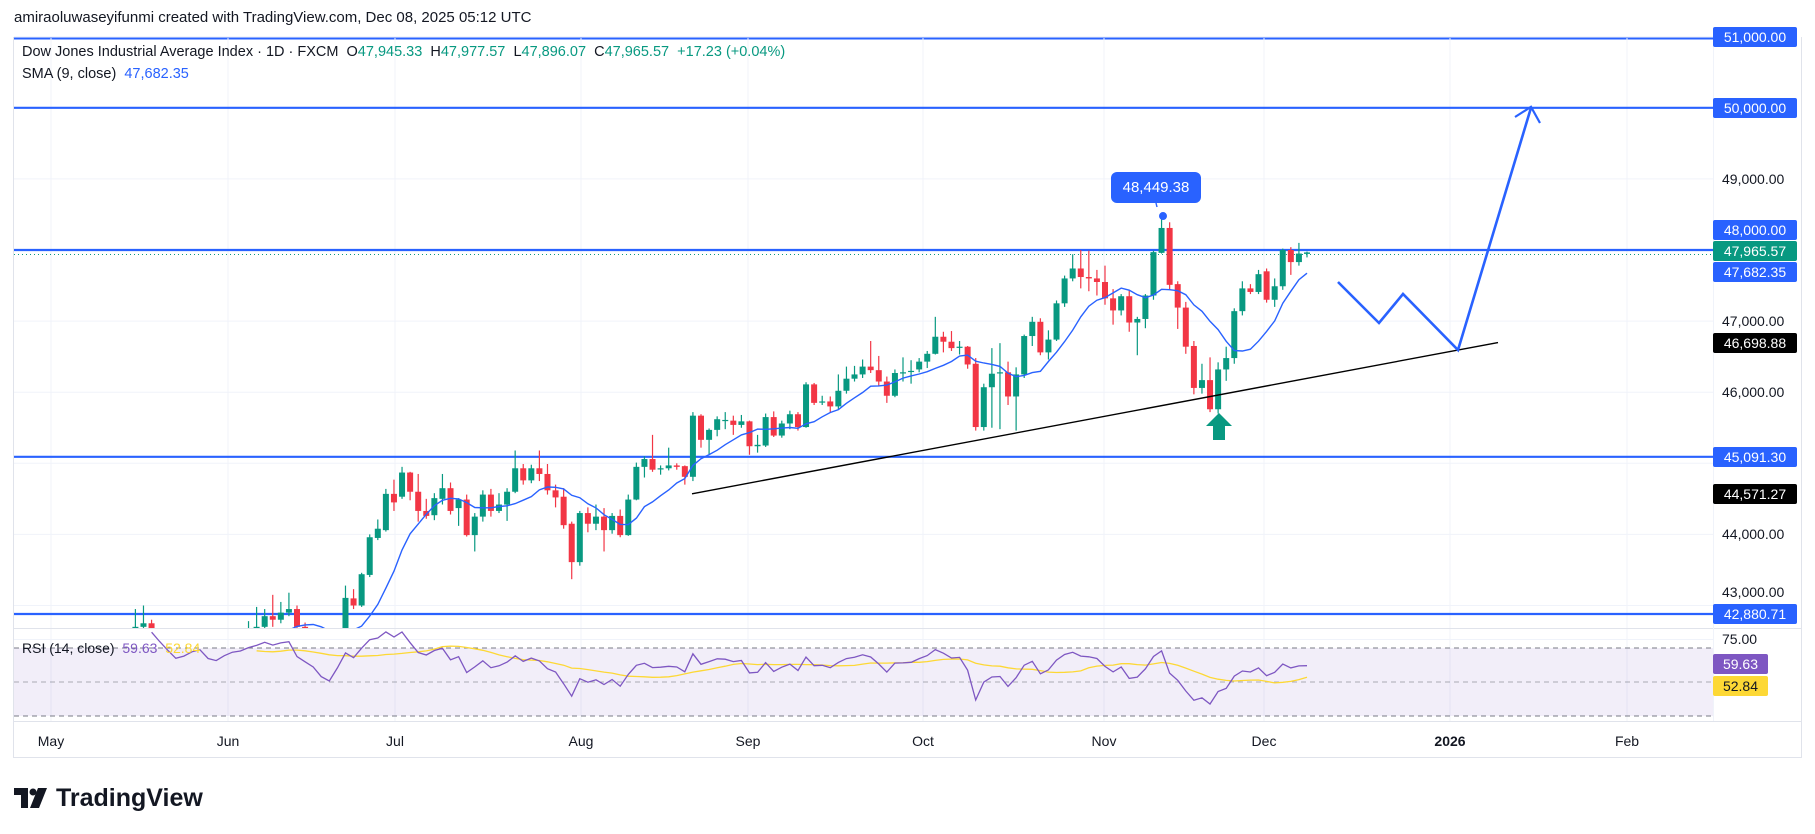 The image size is (1815, 834). Describe the element at coordinates (1753, 321) in the screenshot. I see `price-axis-label: 47,000.00` at that location.